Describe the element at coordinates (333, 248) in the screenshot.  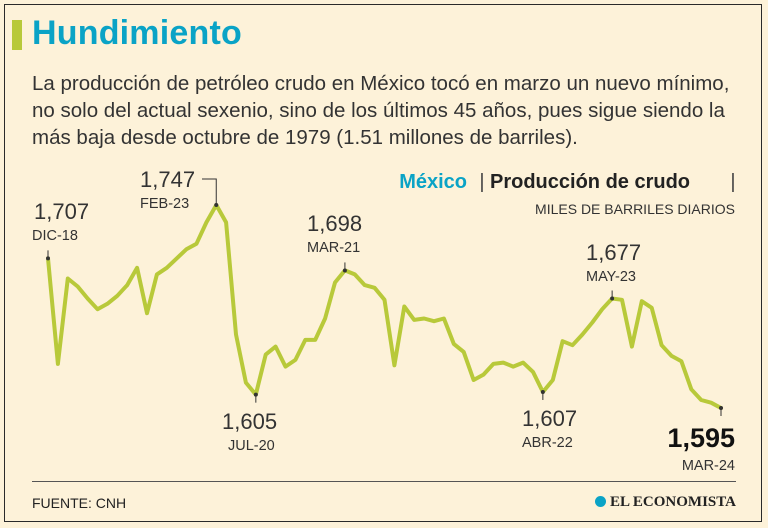
I see `annotation-date: MAR-21` at that location.